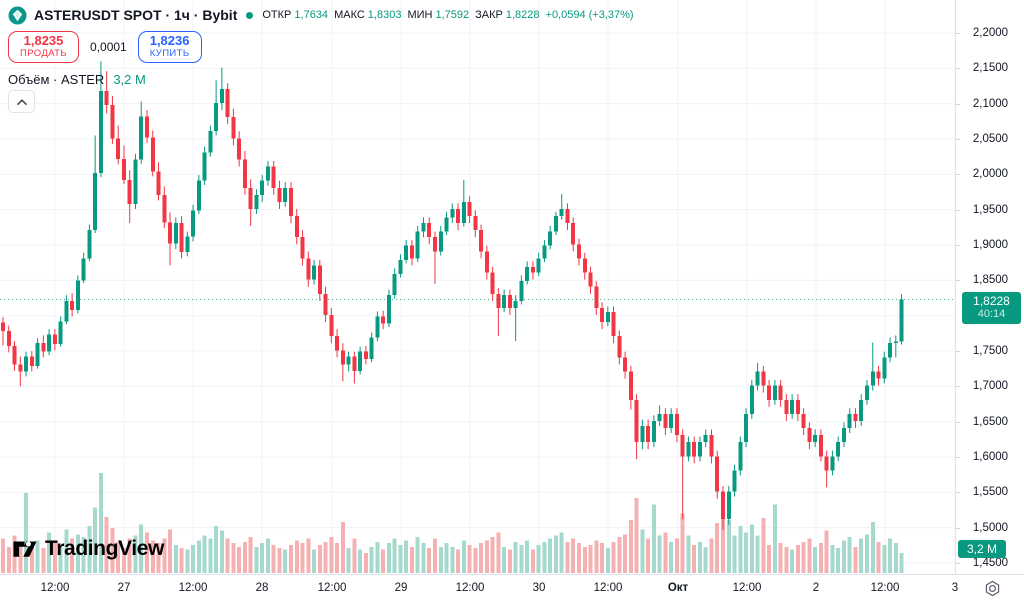 The image size is (1024, 602). I want to click on price-axis-label: 1,6000, so click(990, 457).